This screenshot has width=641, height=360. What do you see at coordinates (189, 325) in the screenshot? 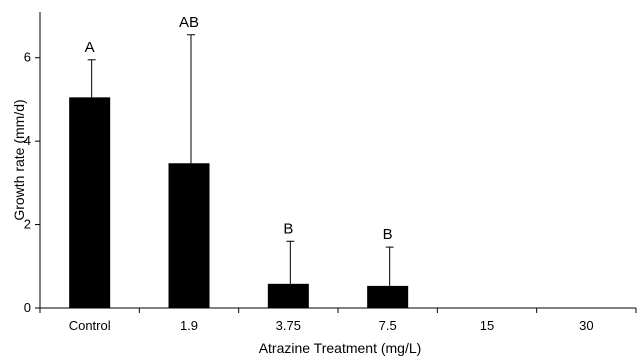
I see `x-tick-label: 1.9` at bounding box center [189, 325].